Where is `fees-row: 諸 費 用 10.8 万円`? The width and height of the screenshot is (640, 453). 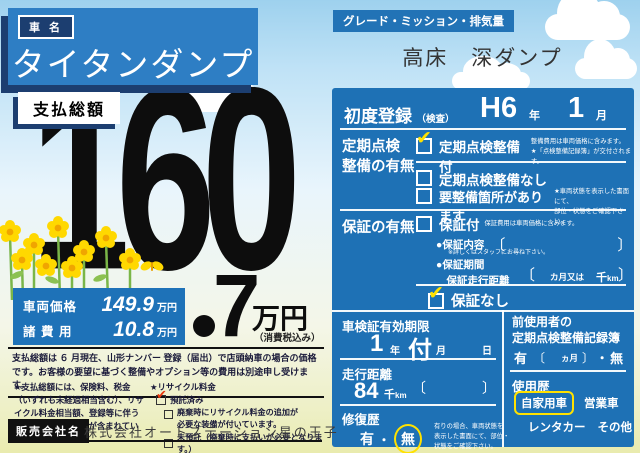
fees-row: 諸 費 用 10.8 万円 is located at coordinates (100, 330).